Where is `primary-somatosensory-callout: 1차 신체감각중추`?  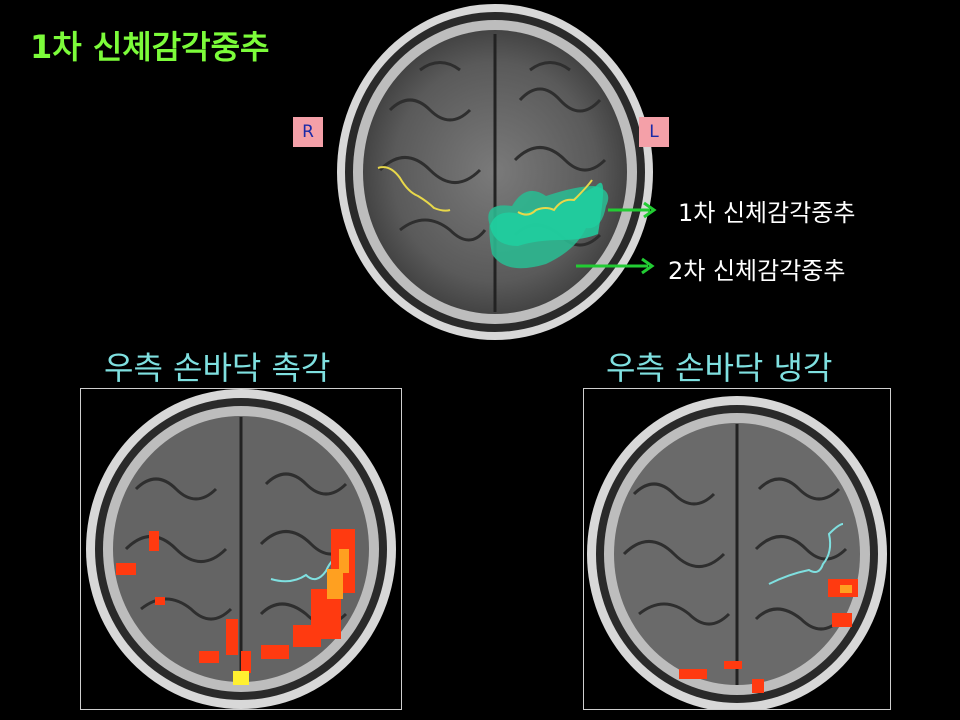 primary-somatosensory-callout: 1차 신체감각중추 is located at coordinates (767, 213).